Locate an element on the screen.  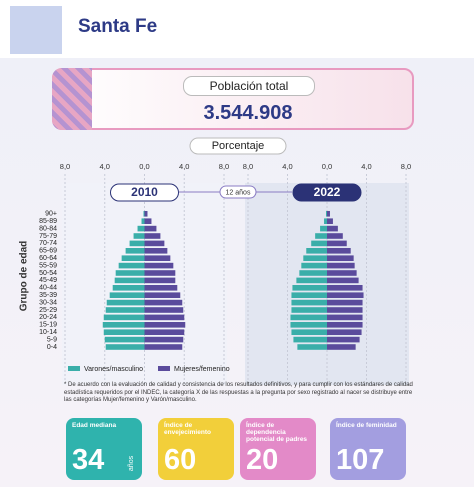
age-label: 80-84 is located at coordinates (48, 228).